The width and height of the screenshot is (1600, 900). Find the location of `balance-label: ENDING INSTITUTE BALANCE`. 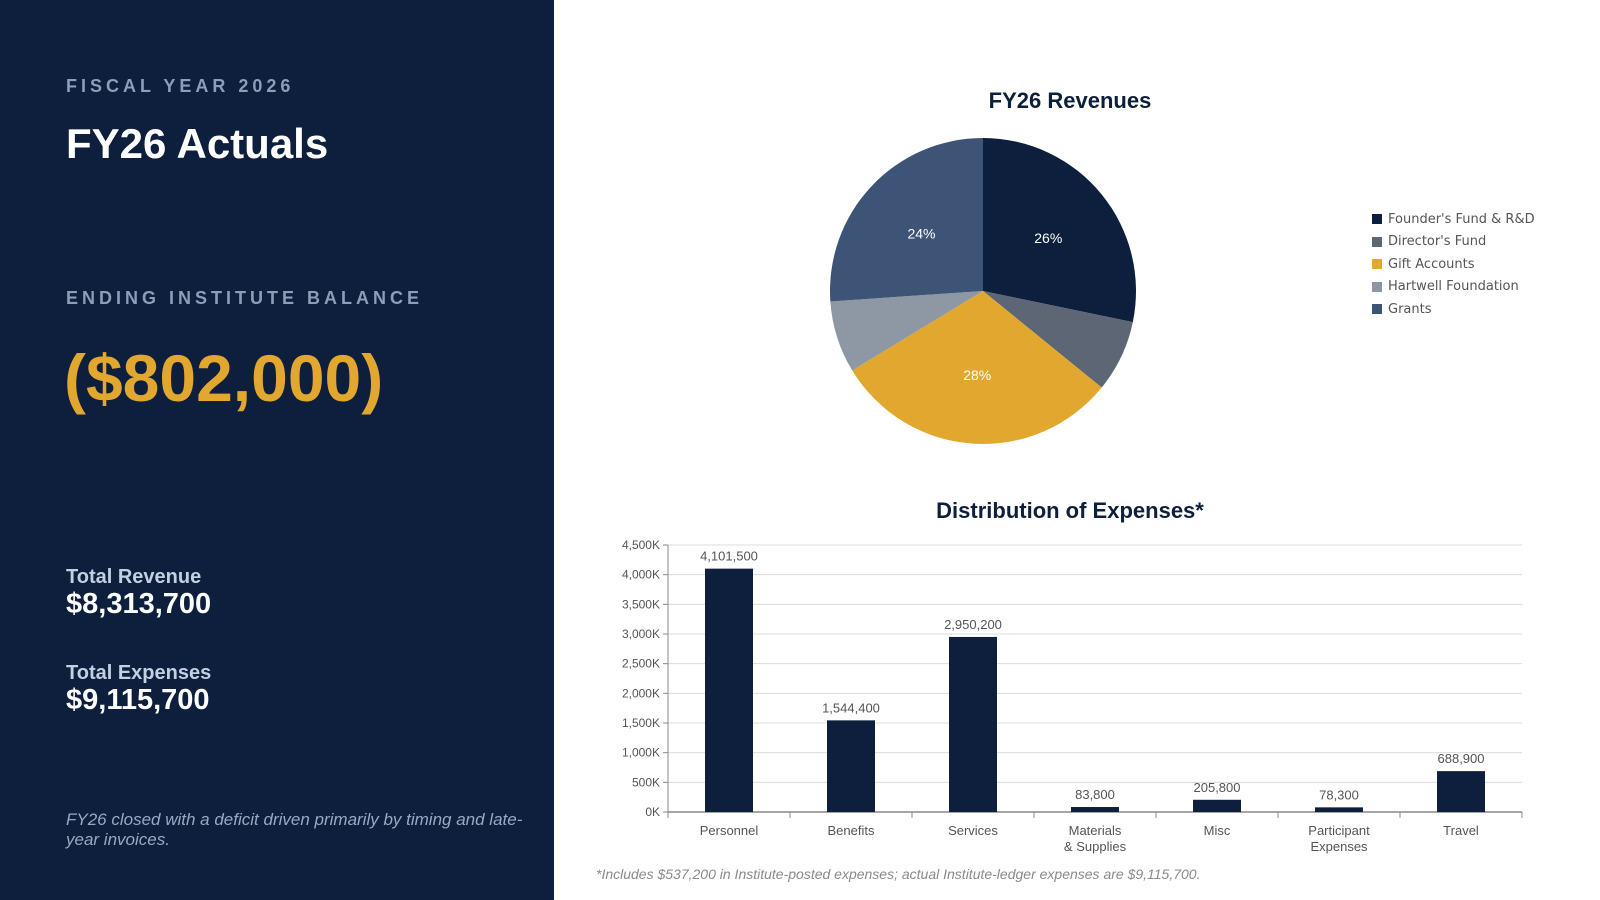

balance-label: ENDING INSTITUTE BALANCE is located at coordinates (244, 298).